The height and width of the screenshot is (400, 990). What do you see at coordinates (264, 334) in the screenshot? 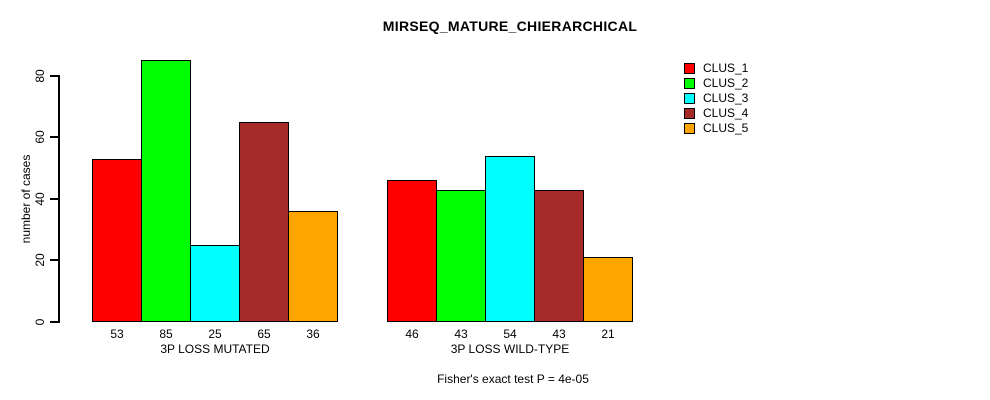
I see `bar-value-label: 65` at bounding box center [264, 334].